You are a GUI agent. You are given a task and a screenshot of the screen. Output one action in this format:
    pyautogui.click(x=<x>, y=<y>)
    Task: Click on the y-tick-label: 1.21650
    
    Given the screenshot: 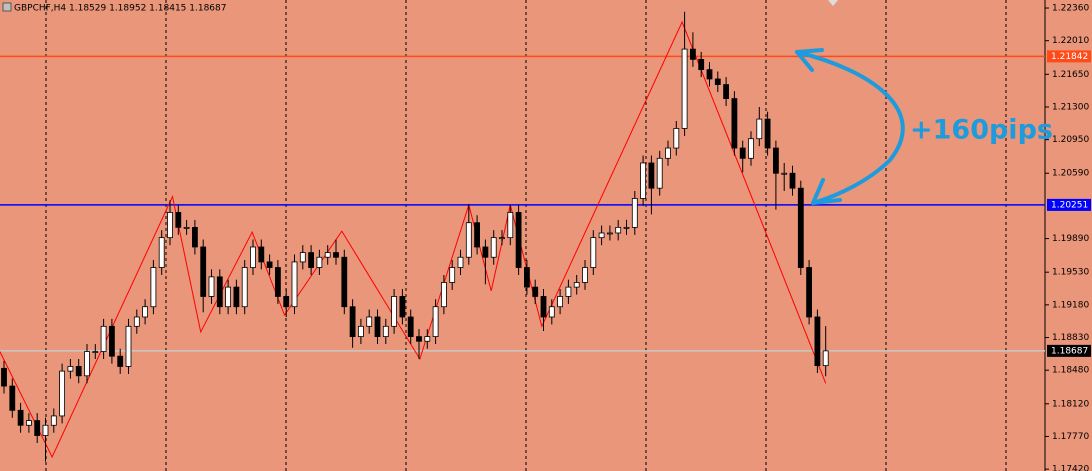 What is the action you would take?
    pyautogui.click(x=1070, y=75)
    